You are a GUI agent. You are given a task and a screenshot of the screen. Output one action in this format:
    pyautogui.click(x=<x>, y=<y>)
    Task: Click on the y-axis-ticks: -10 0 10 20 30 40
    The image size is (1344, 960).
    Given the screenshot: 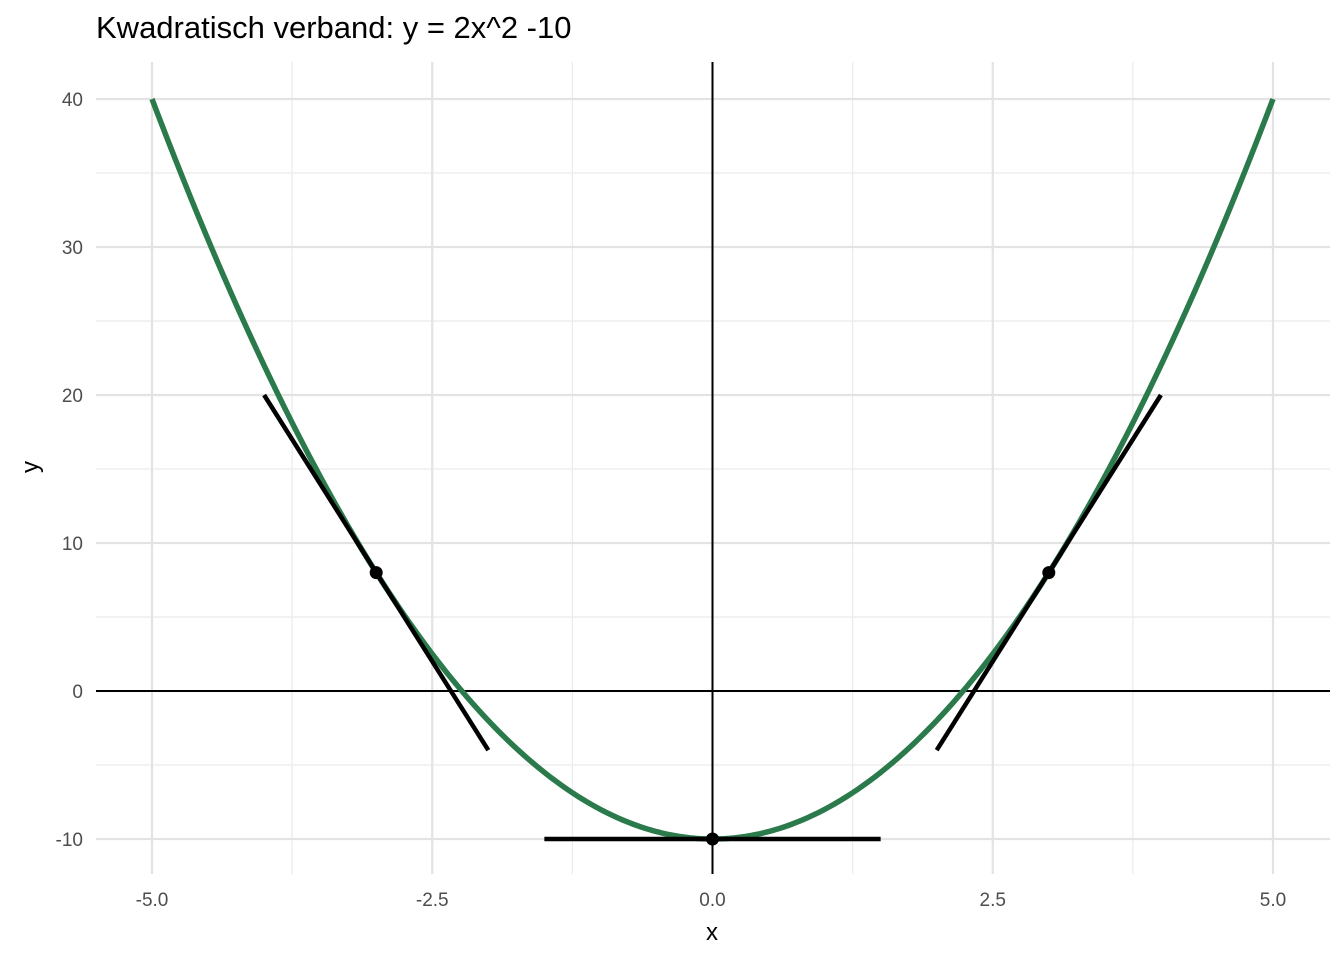 What is the action you would take?
    pyautogui.click(x=69, y=470)
    